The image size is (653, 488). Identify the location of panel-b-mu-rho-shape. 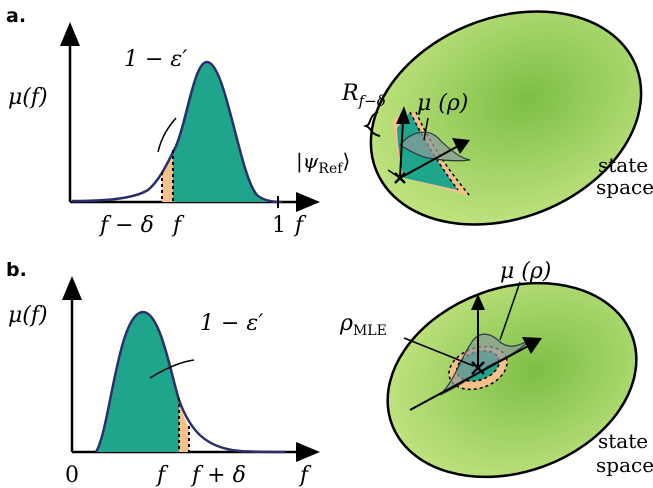
(485, 364).